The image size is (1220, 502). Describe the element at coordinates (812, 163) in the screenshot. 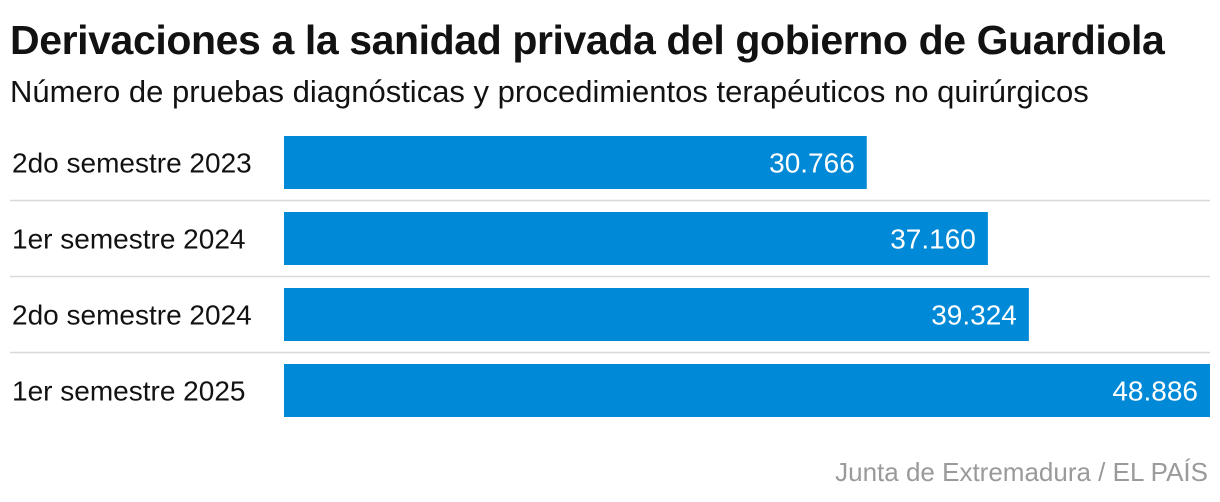

I see `bar-value-label: 30.766` at that location.